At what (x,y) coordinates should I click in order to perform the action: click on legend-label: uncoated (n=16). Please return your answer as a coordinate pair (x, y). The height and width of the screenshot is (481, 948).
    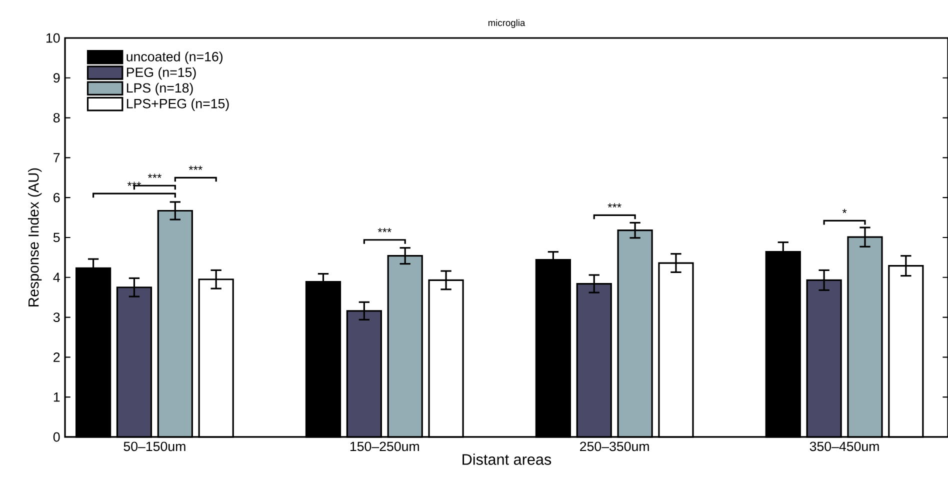
    Looking at the image, I should click on (174, 58).